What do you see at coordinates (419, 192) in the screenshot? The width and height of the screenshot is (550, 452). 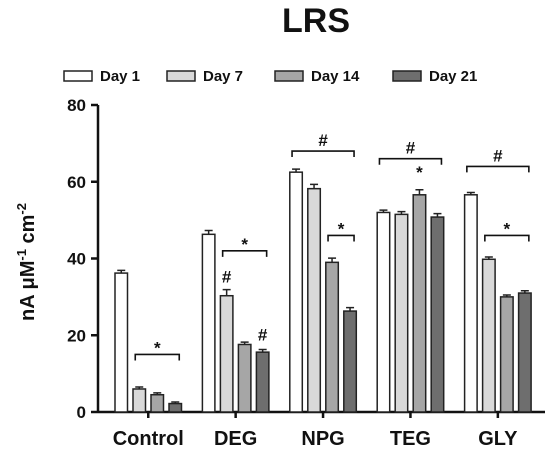 I see `error-bar-teg-day14` at bounding box center [419, 192].